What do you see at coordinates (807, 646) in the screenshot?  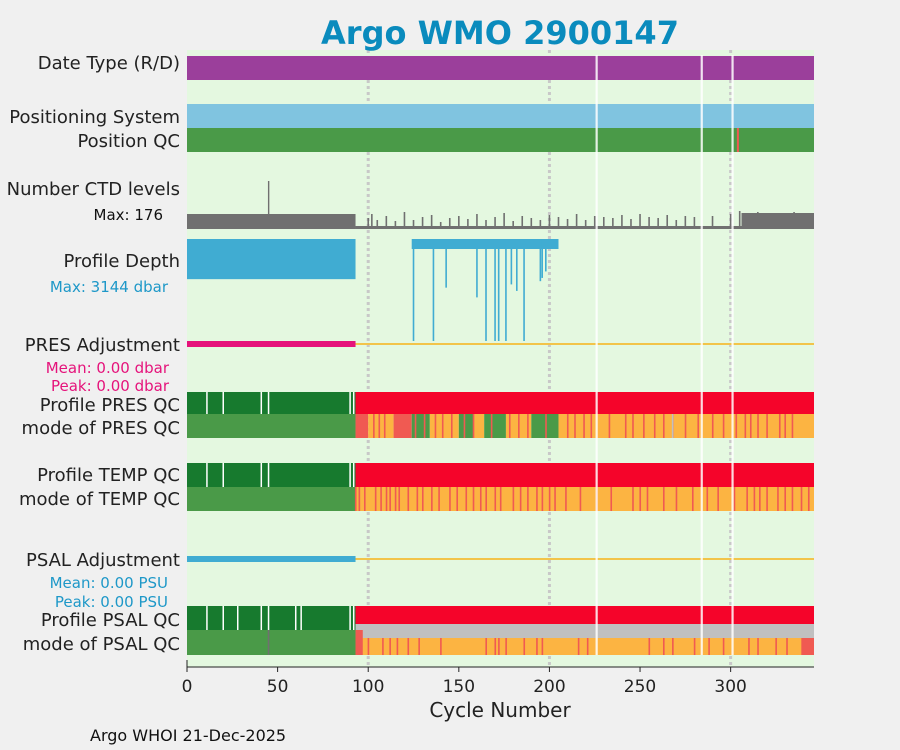 I see `mode-psal-qc-end-red` at bounding box center [807, 646].